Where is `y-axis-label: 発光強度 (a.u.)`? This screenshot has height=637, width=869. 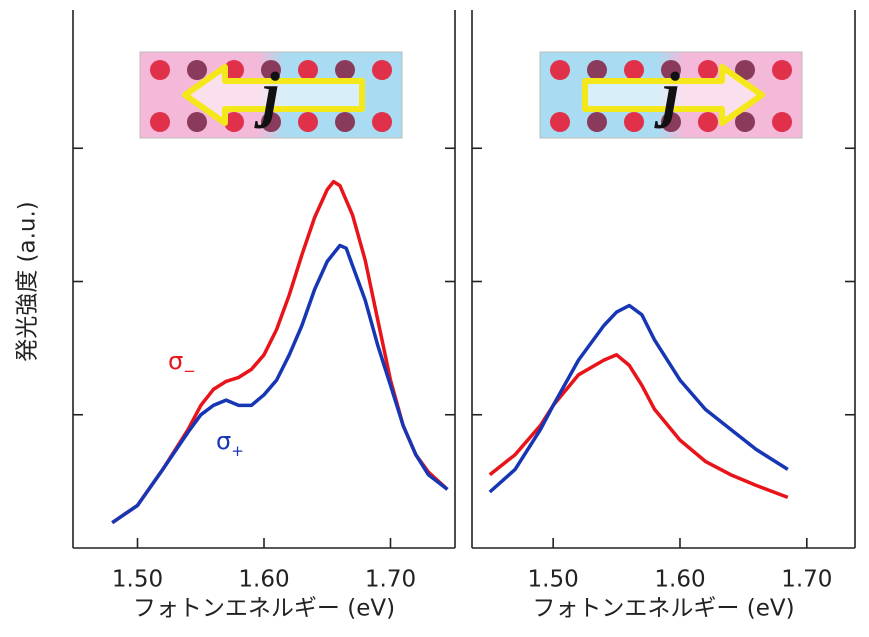 y-axis-label: 発光強度 (a.u.) is located at coordinates (28, 281).